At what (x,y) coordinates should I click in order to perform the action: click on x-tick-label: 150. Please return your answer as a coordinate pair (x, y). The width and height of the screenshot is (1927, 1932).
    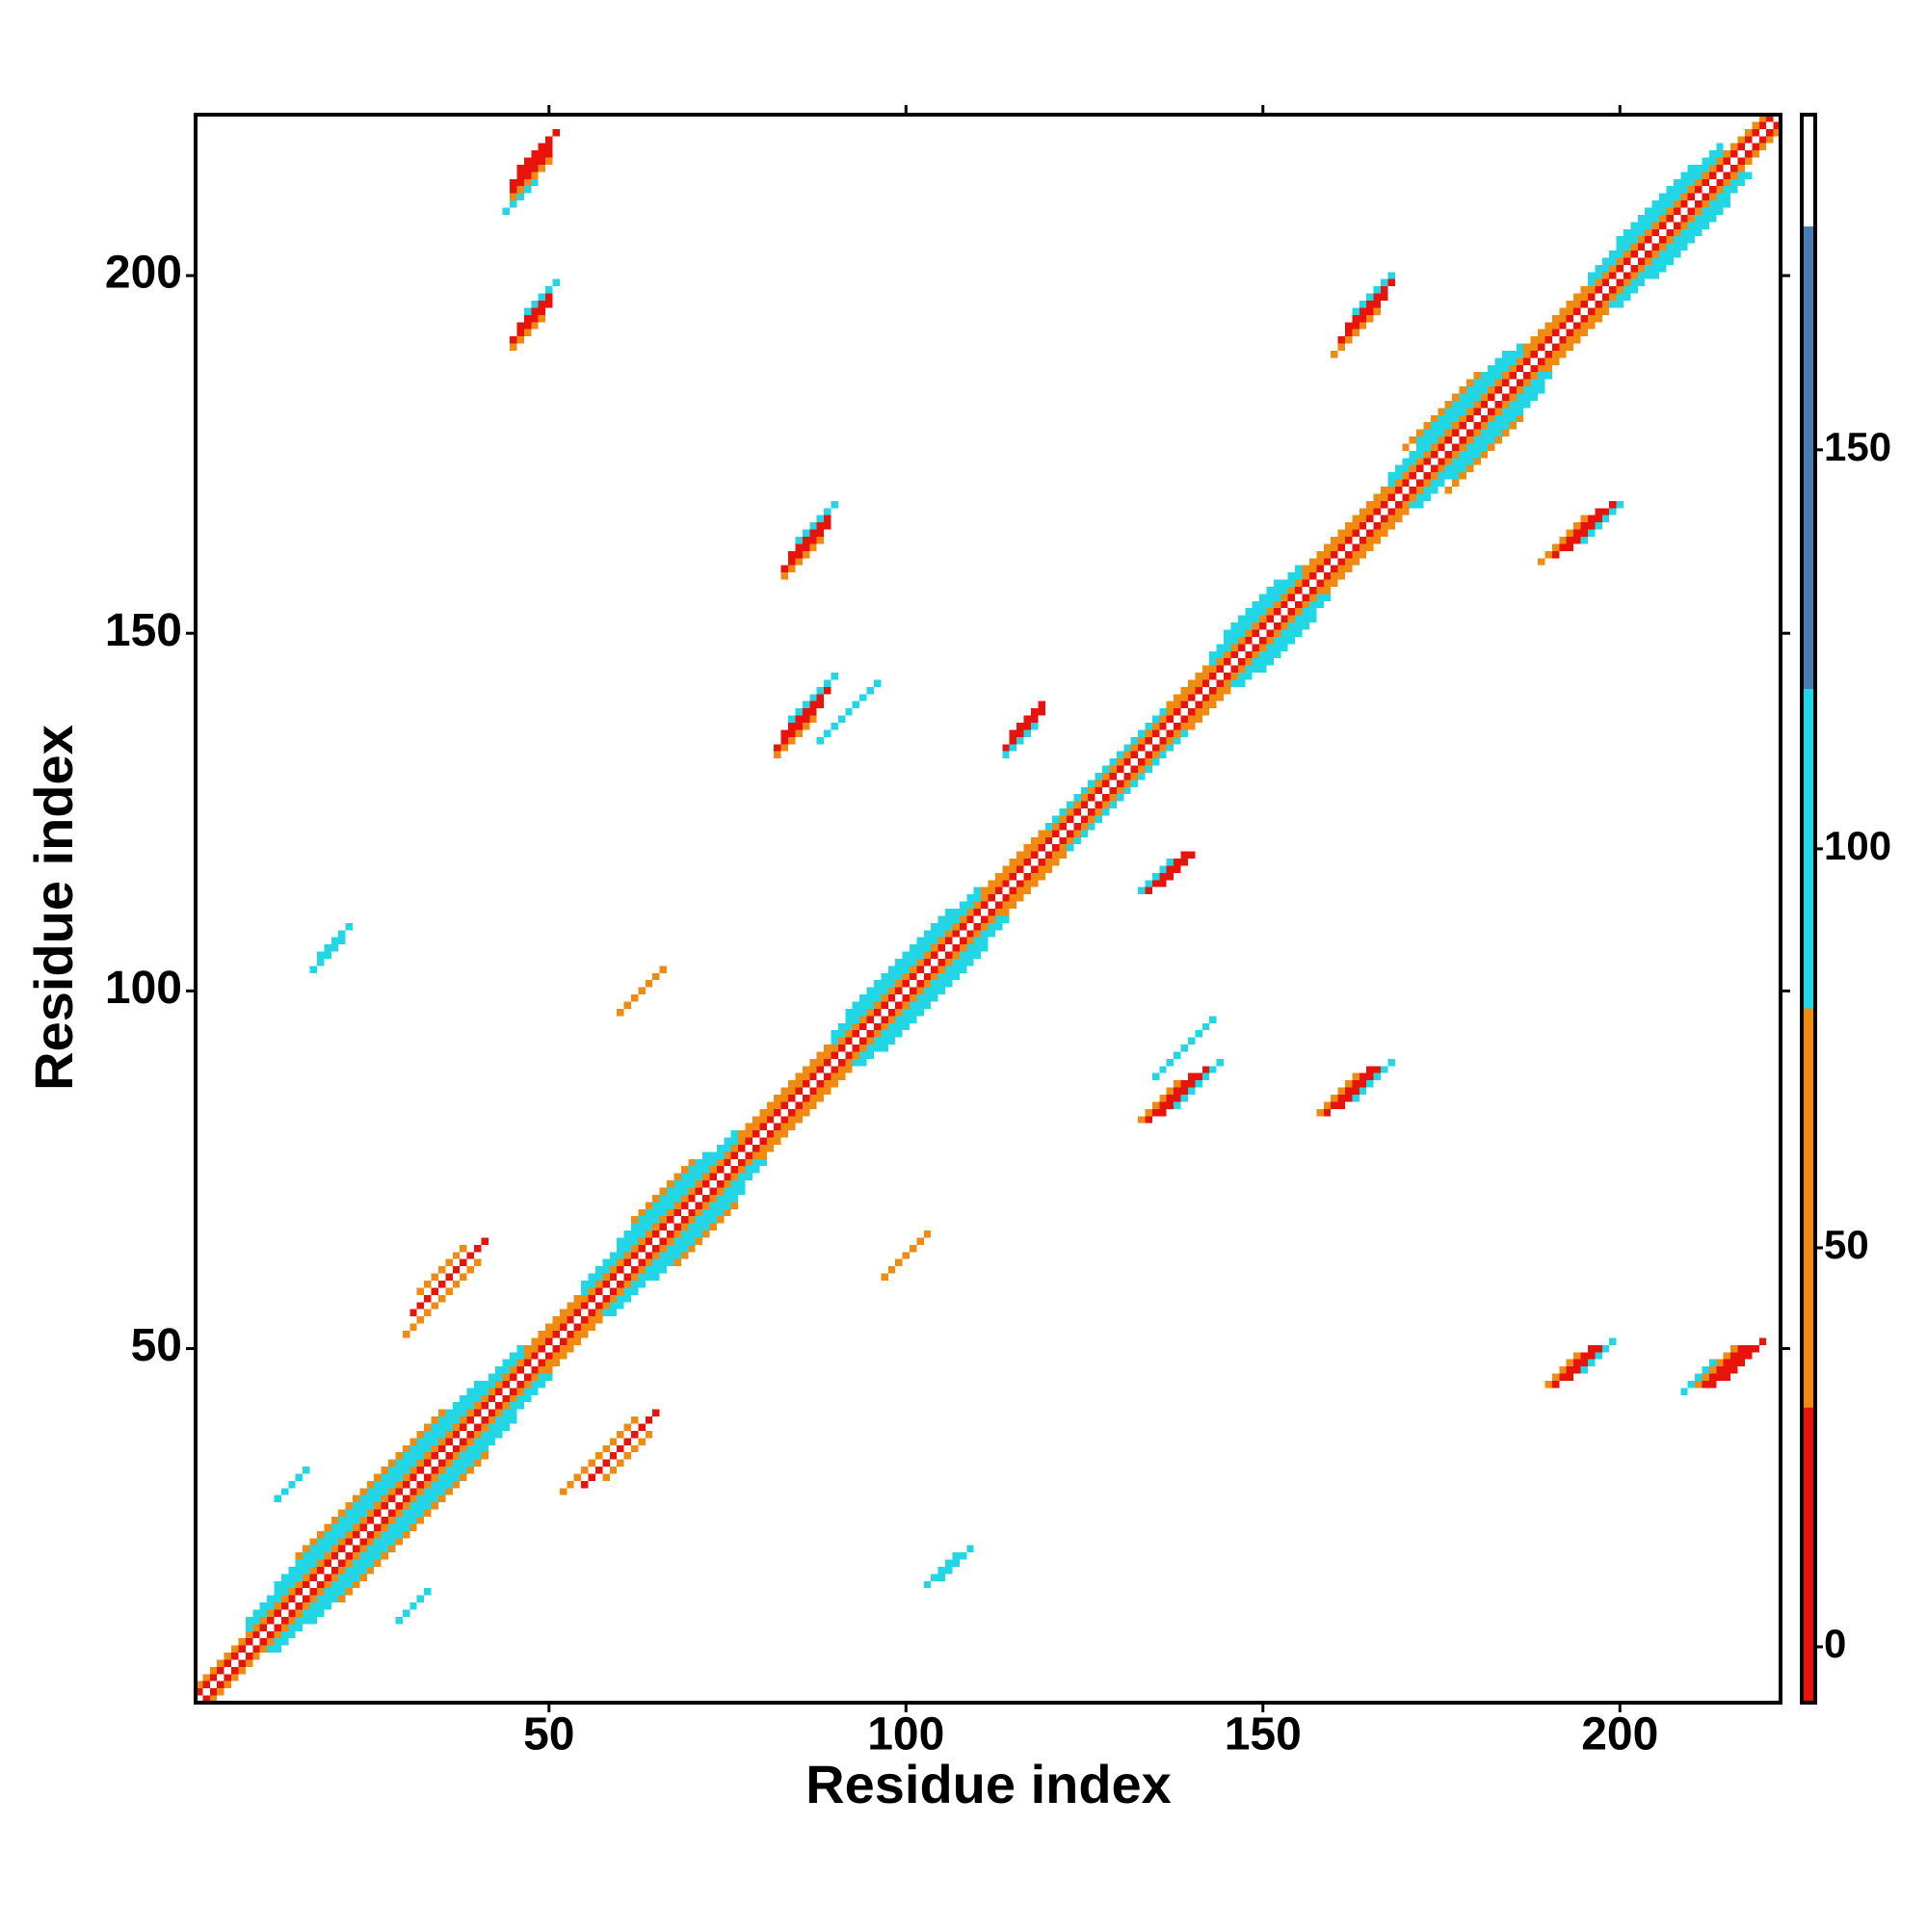
    Looking at the image, I should click on (1263, 1734).